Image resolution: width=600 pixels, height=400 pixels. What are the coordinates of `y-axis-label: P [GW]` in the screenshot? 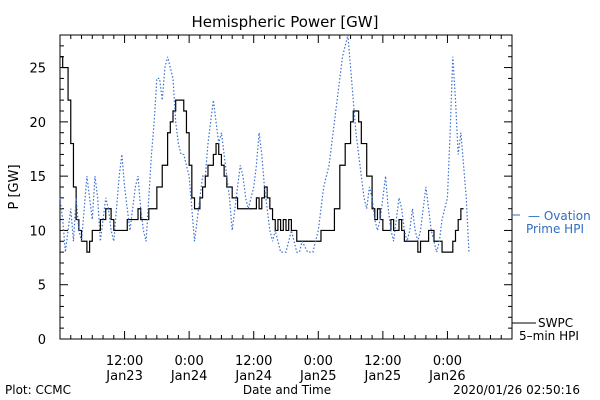 It's located at (14, 186).